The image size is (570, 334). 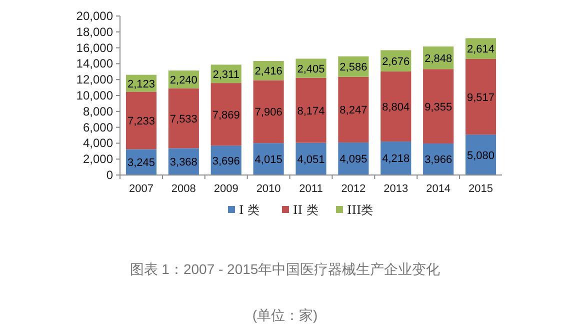 What do you see at coordinates (311, 69) in the screenshot?
I see `data-label: 2,405` at bounding box center [311, 69].